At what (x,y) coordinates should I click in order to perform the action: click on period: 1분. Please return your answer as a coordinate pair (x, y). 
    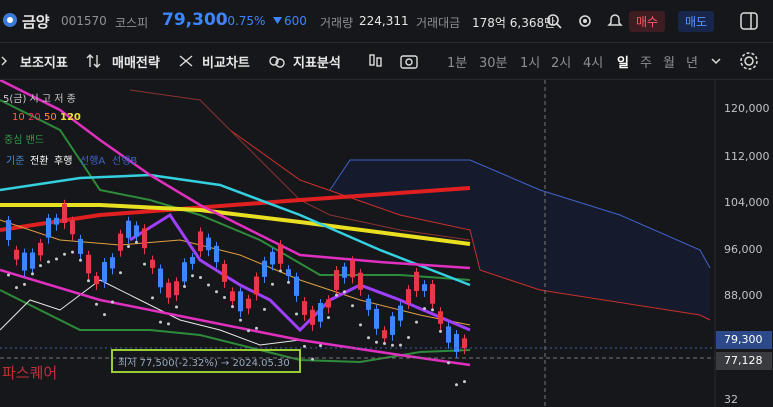
    Looking at the image, I should click on (457, 63).